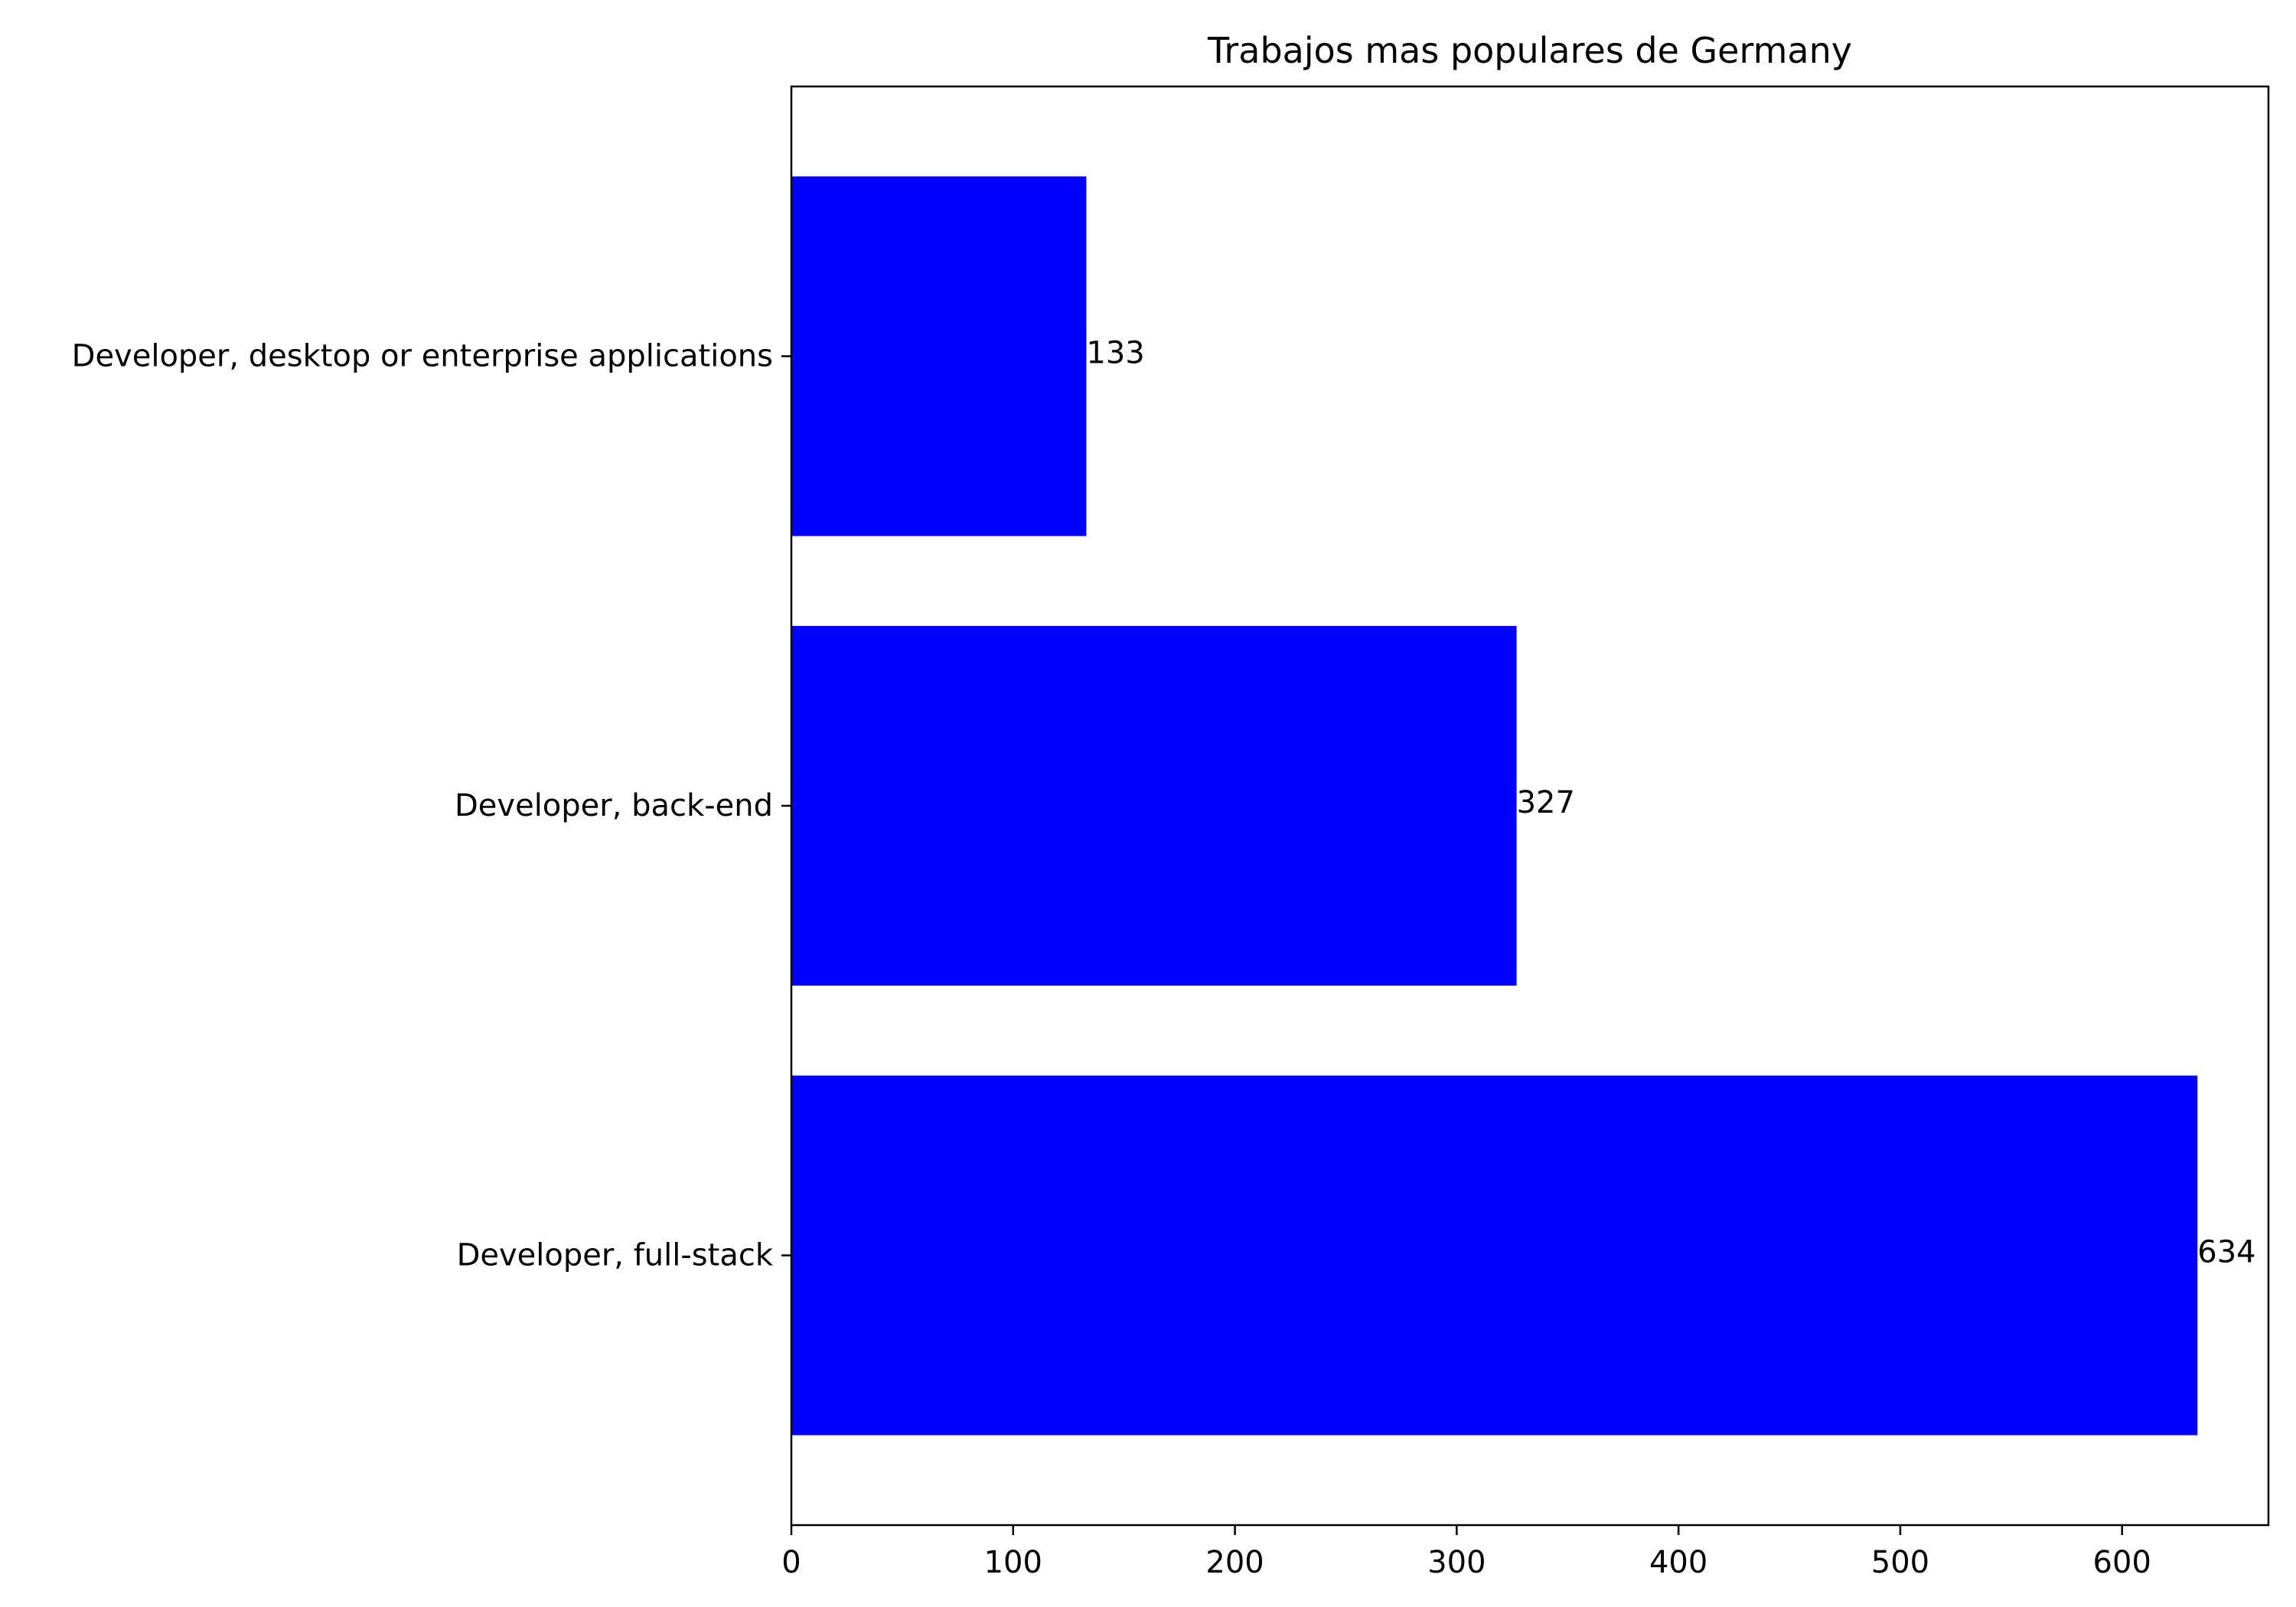  Describe the element at coordinates (1456, 1562) in the screenshot. I see `x-tick-label: 300` at that location.